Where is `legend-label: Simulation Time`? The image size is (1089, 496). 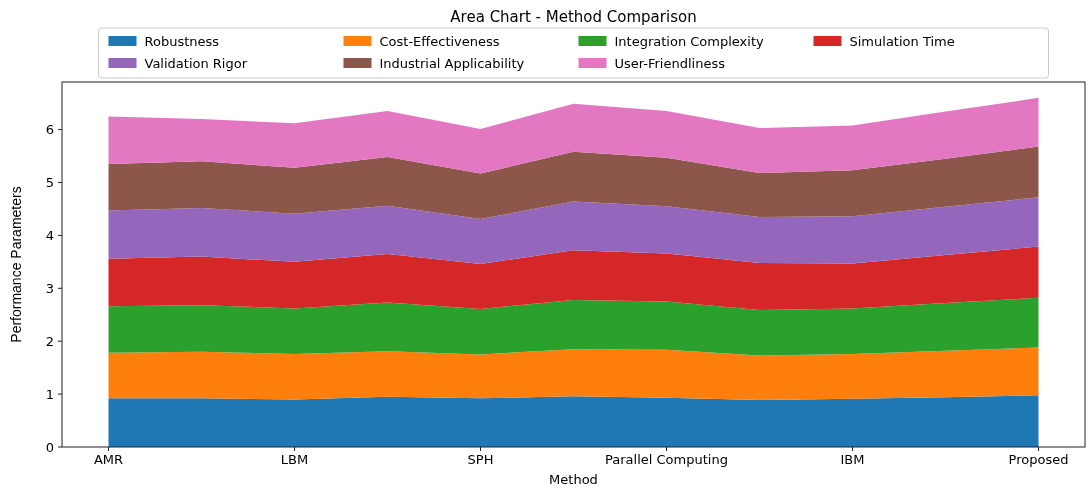 legend-label: Simulation Time is located at coordinates (902, 41).